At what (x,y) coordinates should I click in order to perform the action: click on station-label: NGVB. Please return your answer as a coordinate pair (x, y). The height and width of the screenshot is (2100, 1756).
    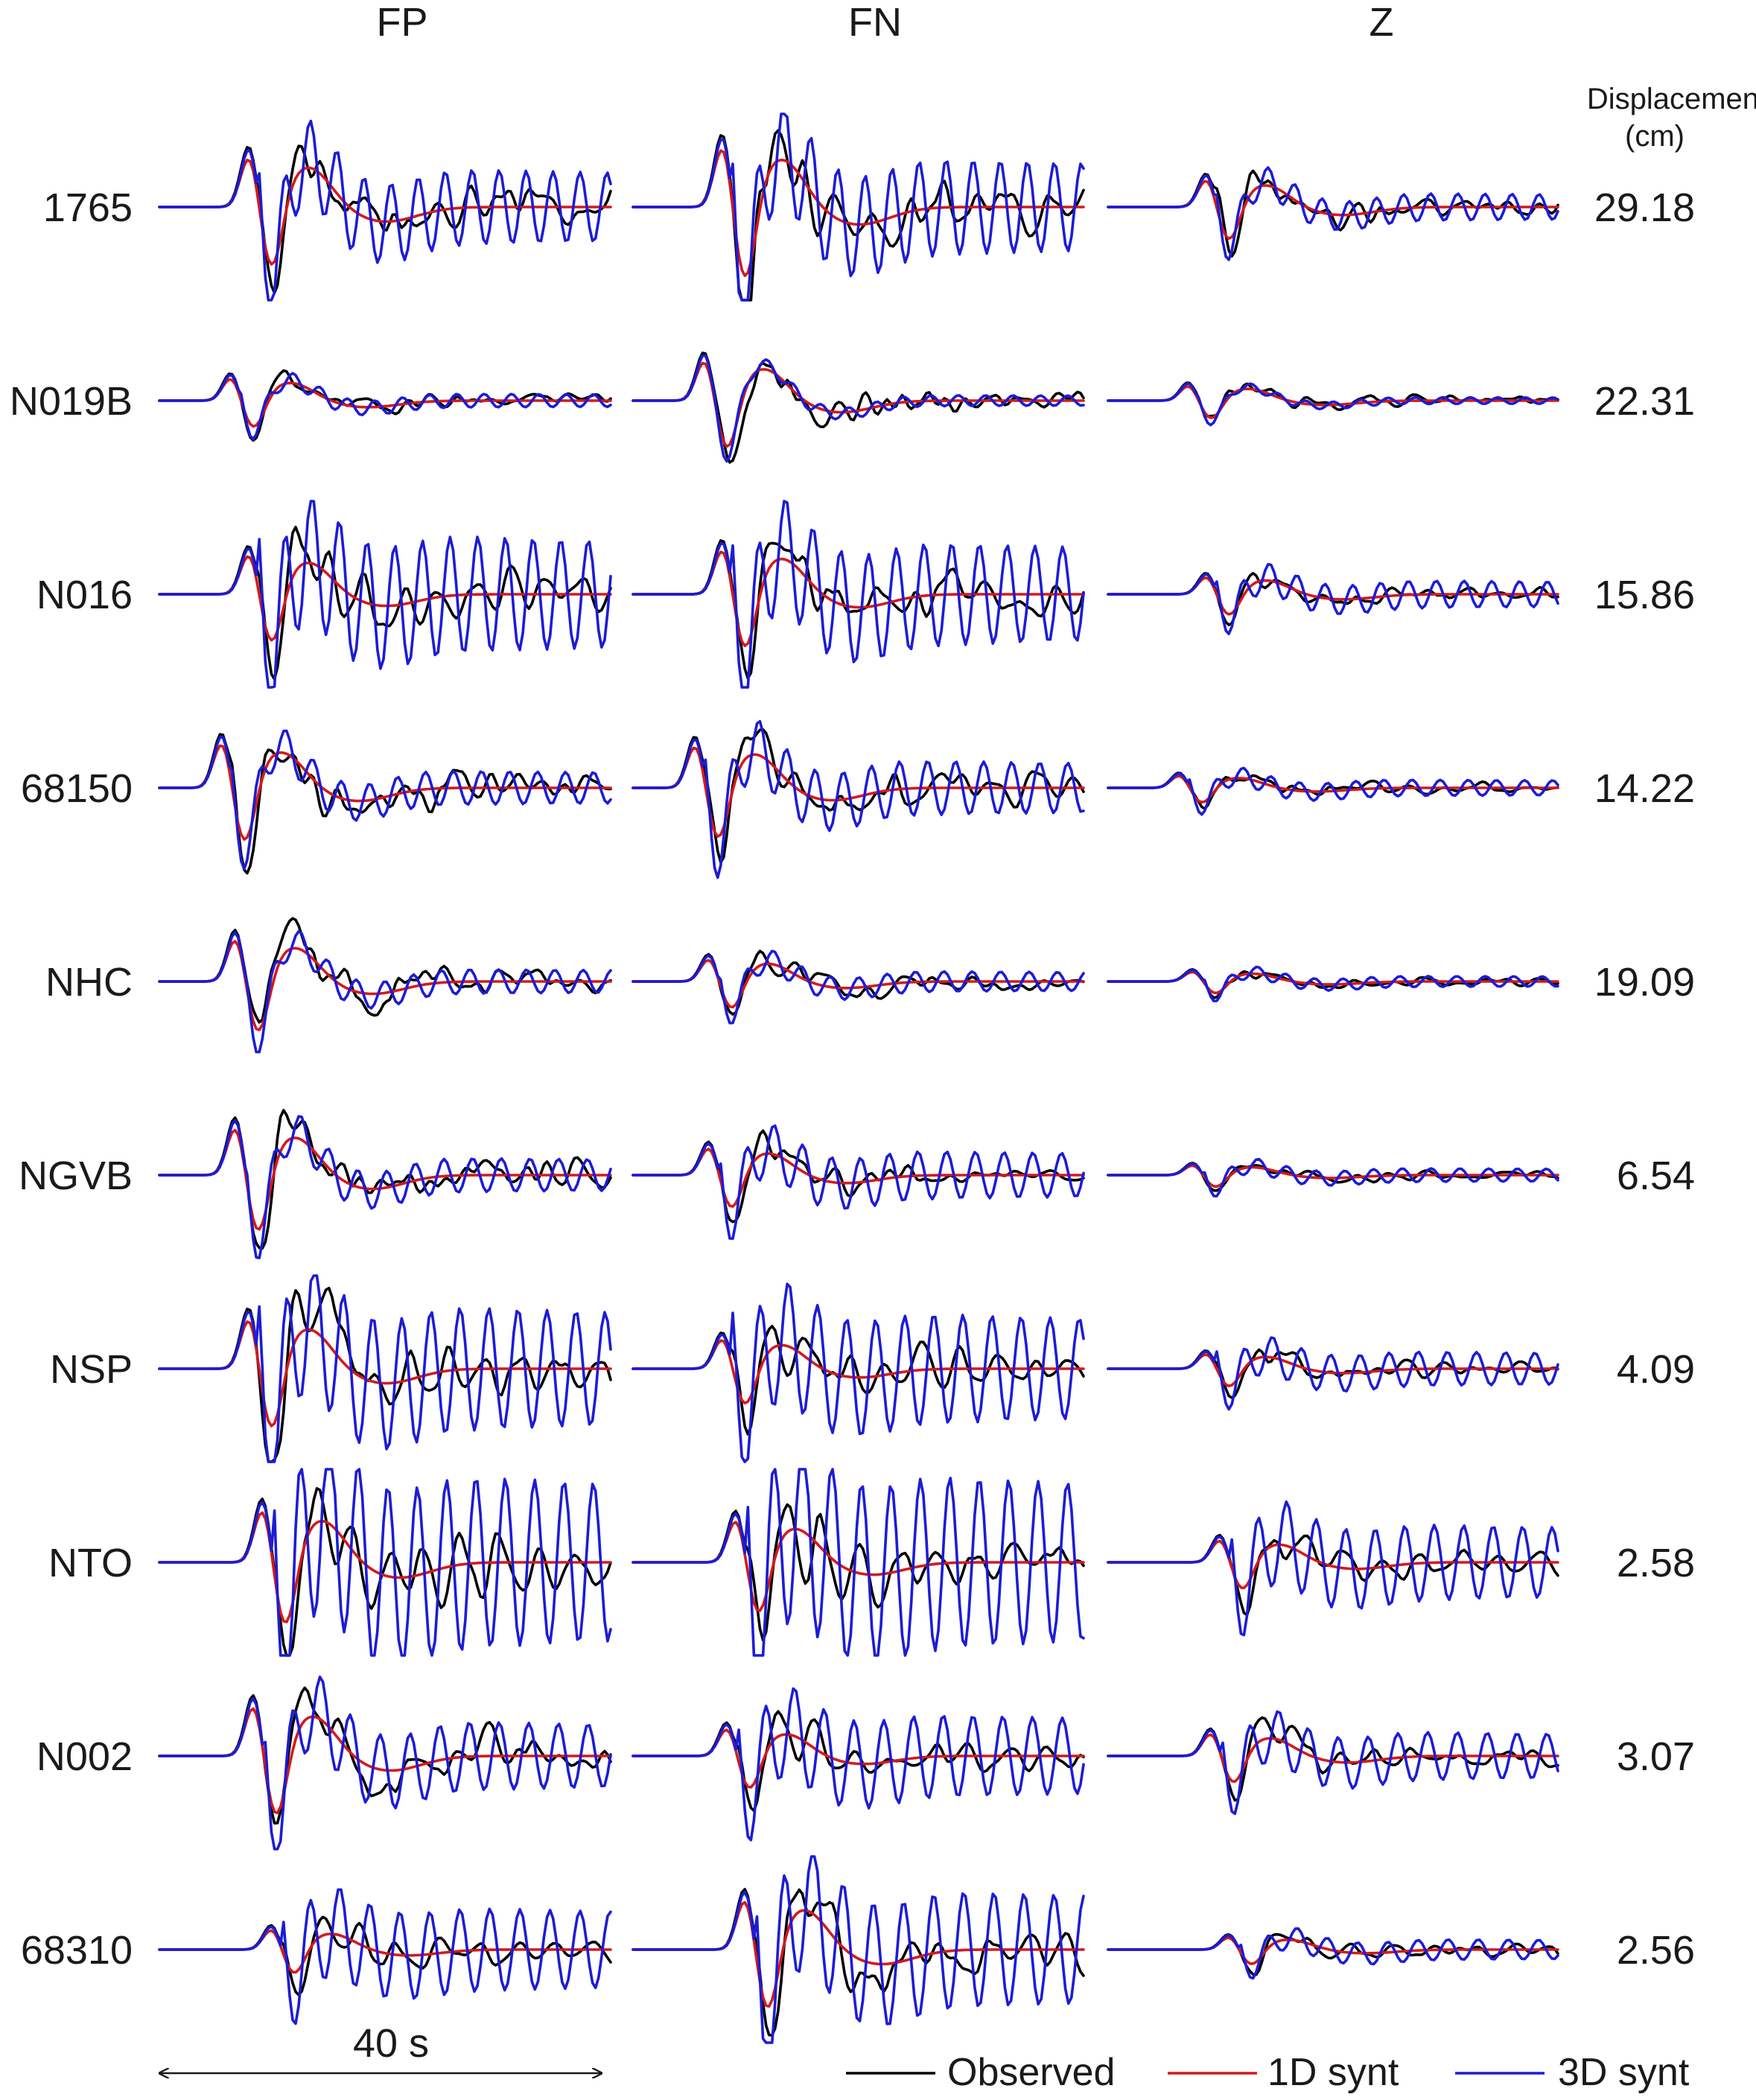
    Looking at the image, I should click on (76, 1176).